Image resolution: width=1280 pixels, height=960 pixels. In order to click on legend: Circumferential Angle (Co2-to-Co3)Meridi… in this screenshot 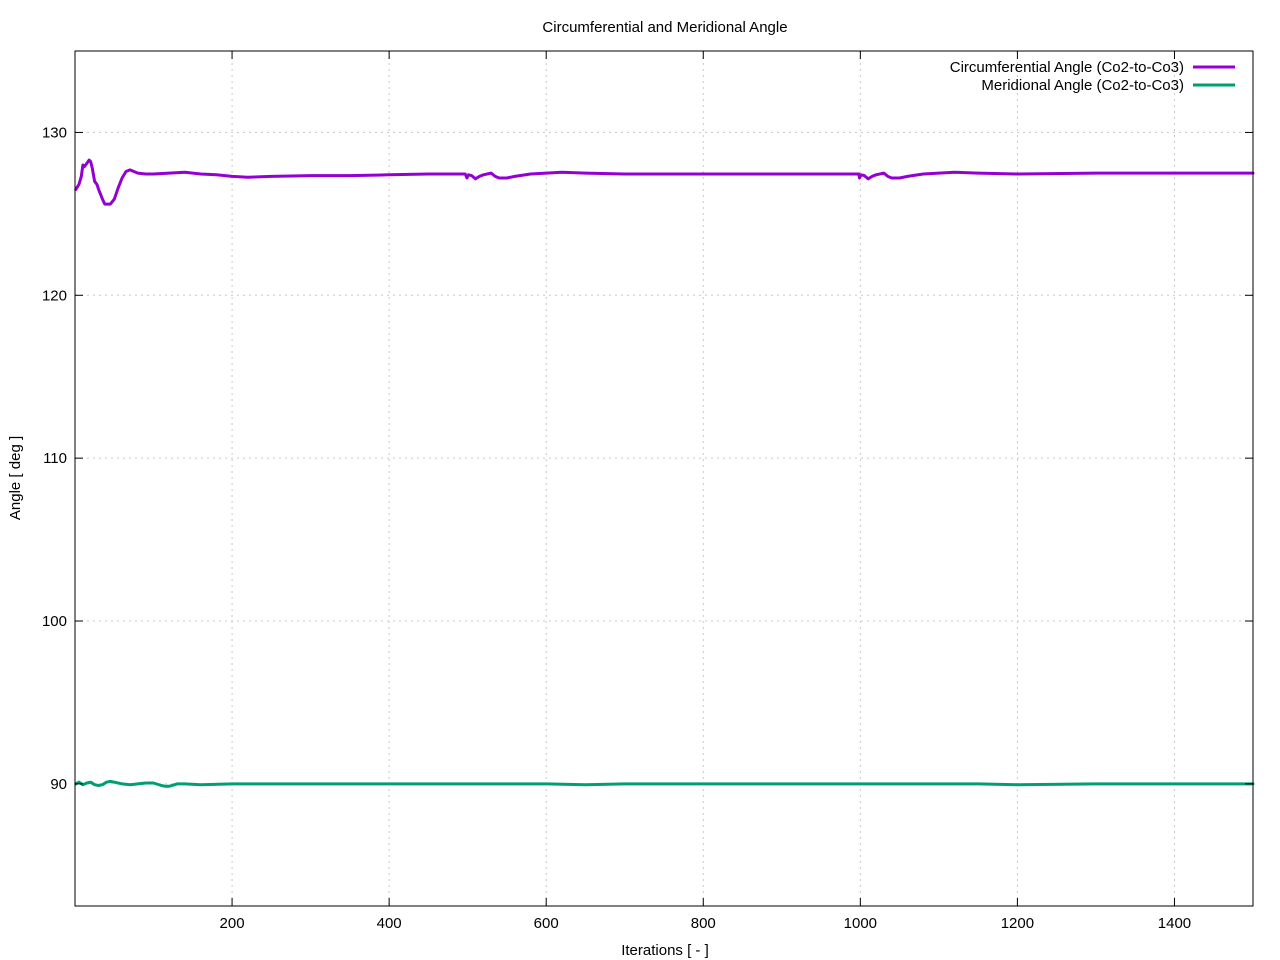, I will do `click(1092, 76)`.